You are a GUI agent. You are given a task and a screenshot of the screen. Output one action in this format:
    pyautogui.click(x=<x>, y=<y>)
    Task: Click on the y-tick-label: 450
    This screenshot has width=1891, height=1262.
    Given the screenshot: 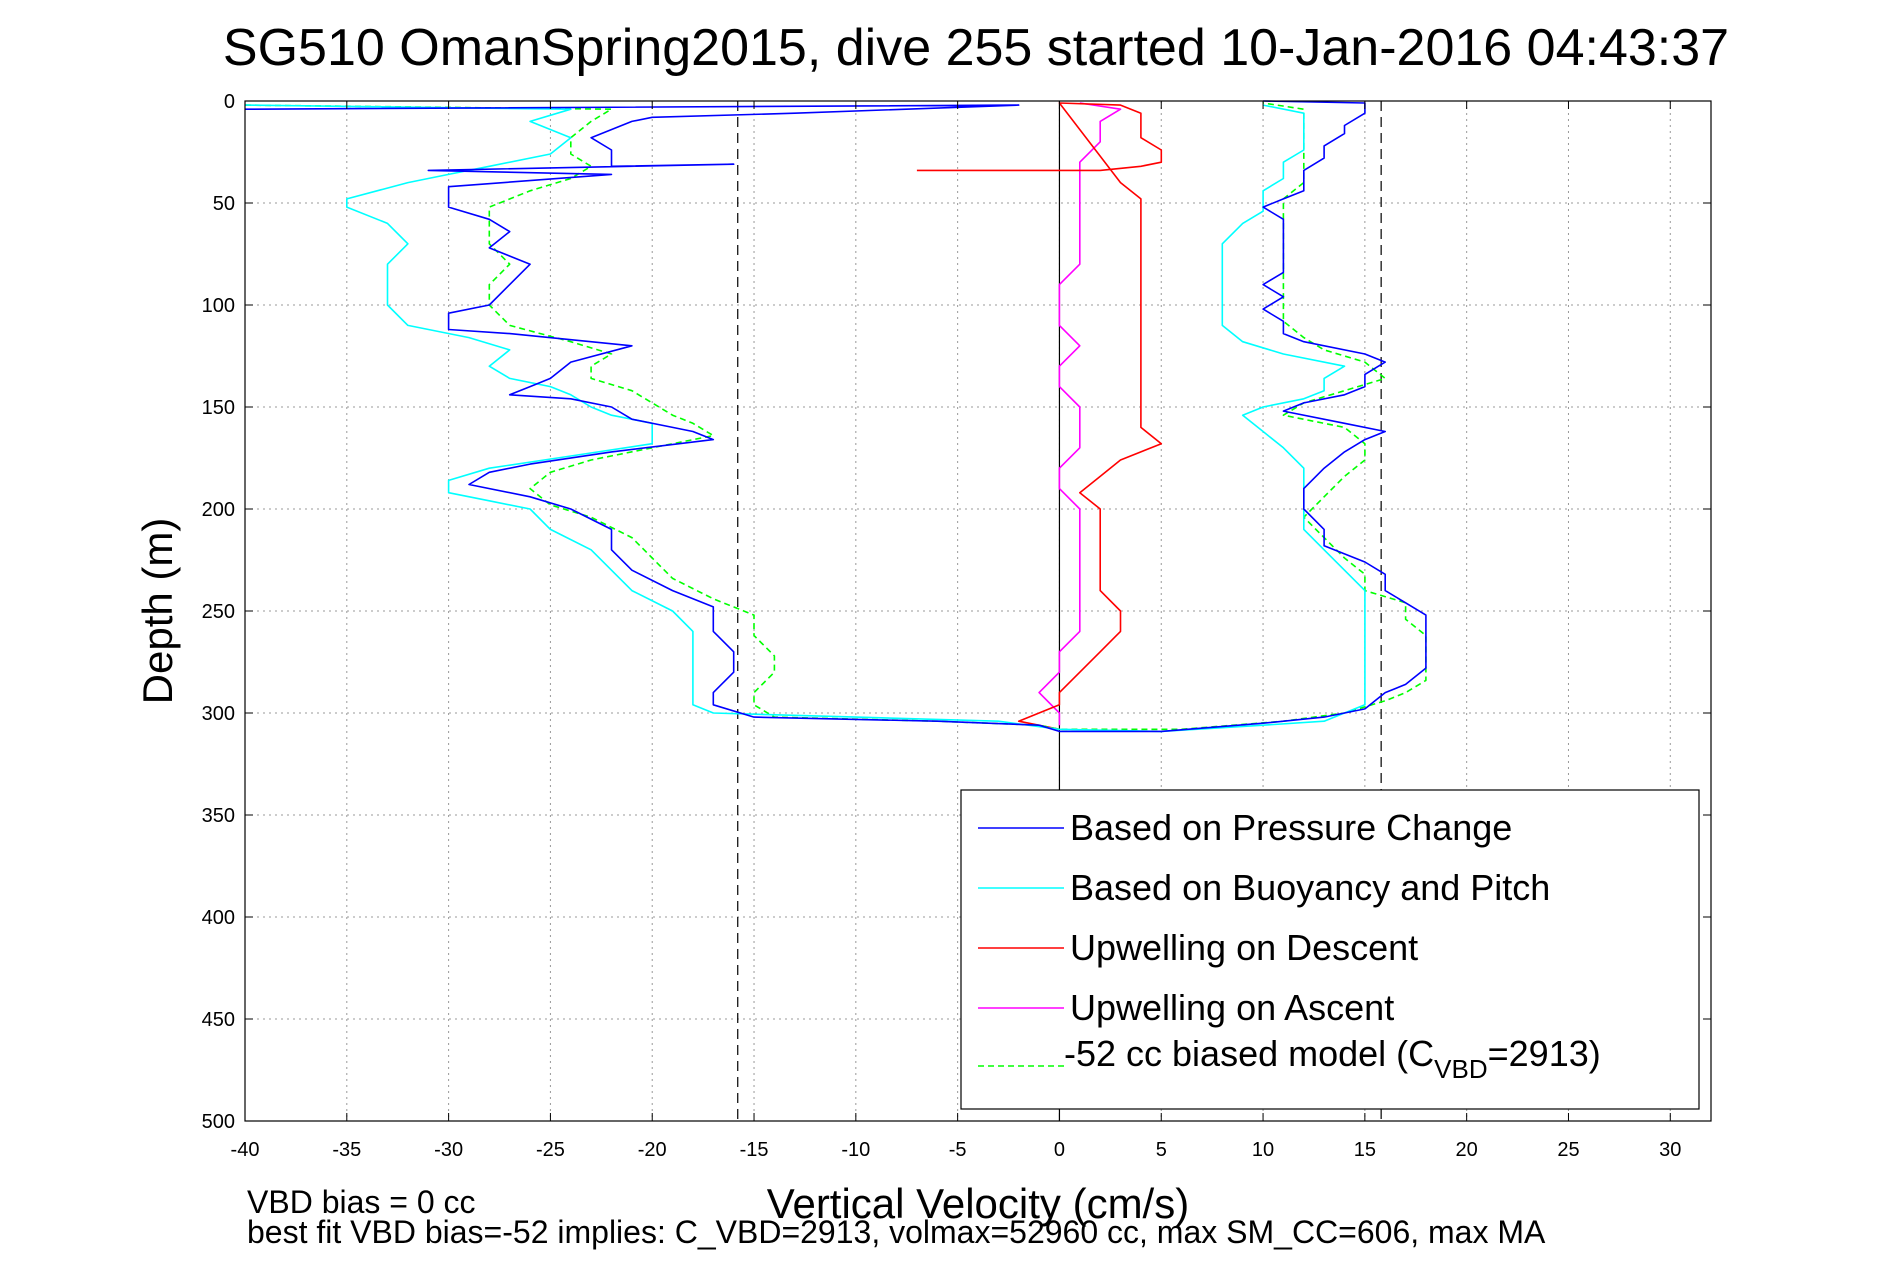 What is the action you would take?
    pyautogui.click(x=218, y=1020)
    